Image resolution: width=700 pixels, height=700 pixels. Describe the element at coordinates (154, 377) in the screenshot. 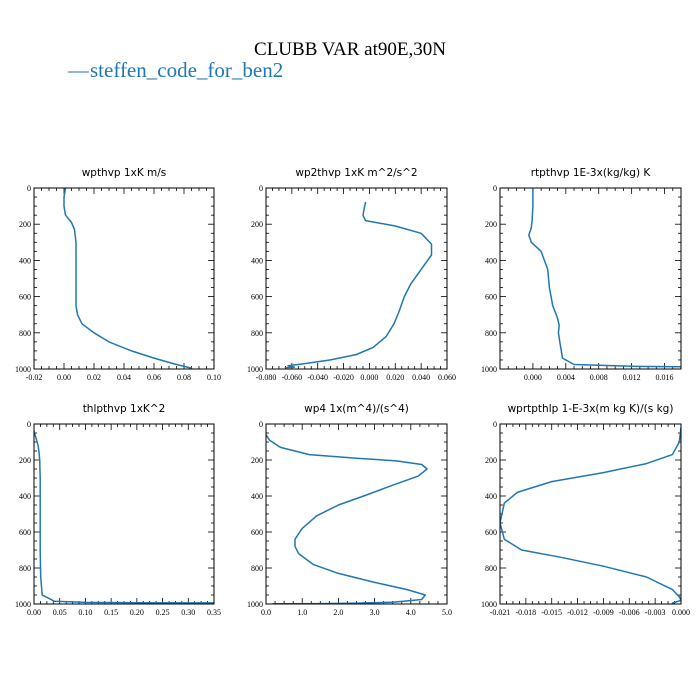

I see `x-tick-label: 0.06` at that location.